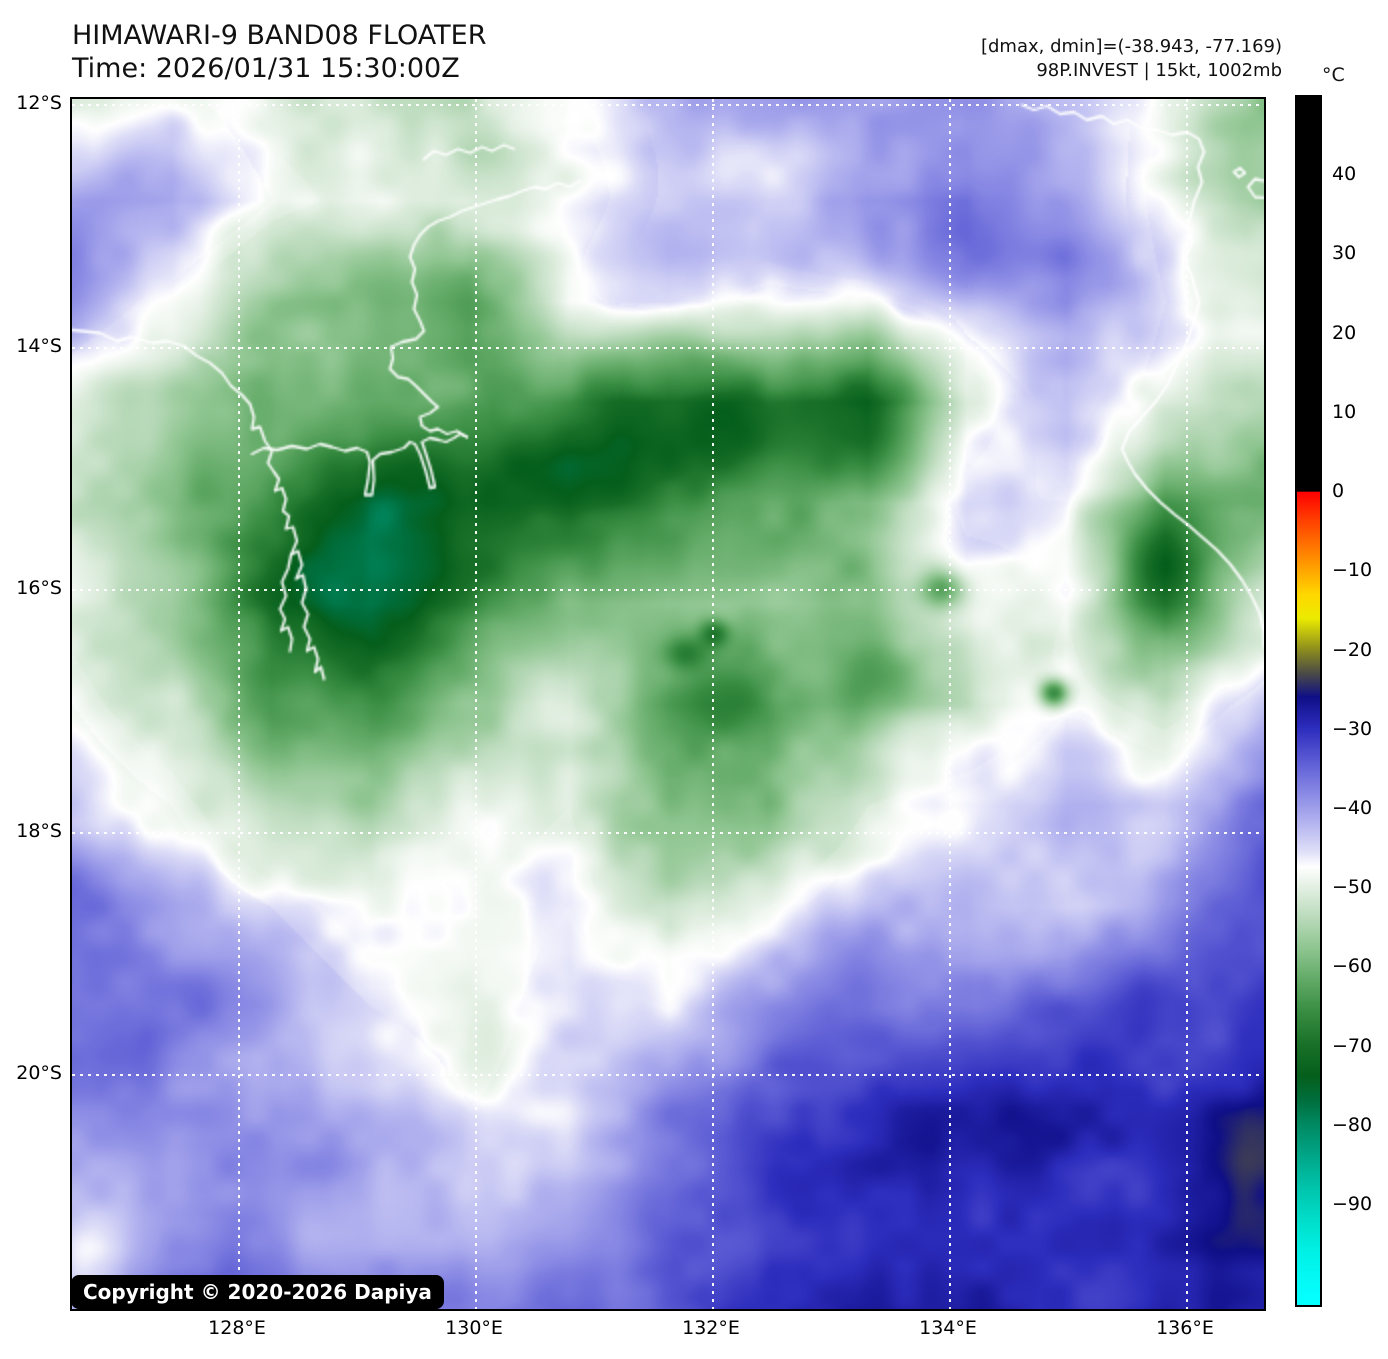 The height and width of the screenshot is (1359, 1388). What do you see at coordinates (1131, 46) in the screenshot?
I see `dmax-dmin-readout: [dmax, dmin]=(-38.943, -77.169)` at bounding box center [1131, 46].